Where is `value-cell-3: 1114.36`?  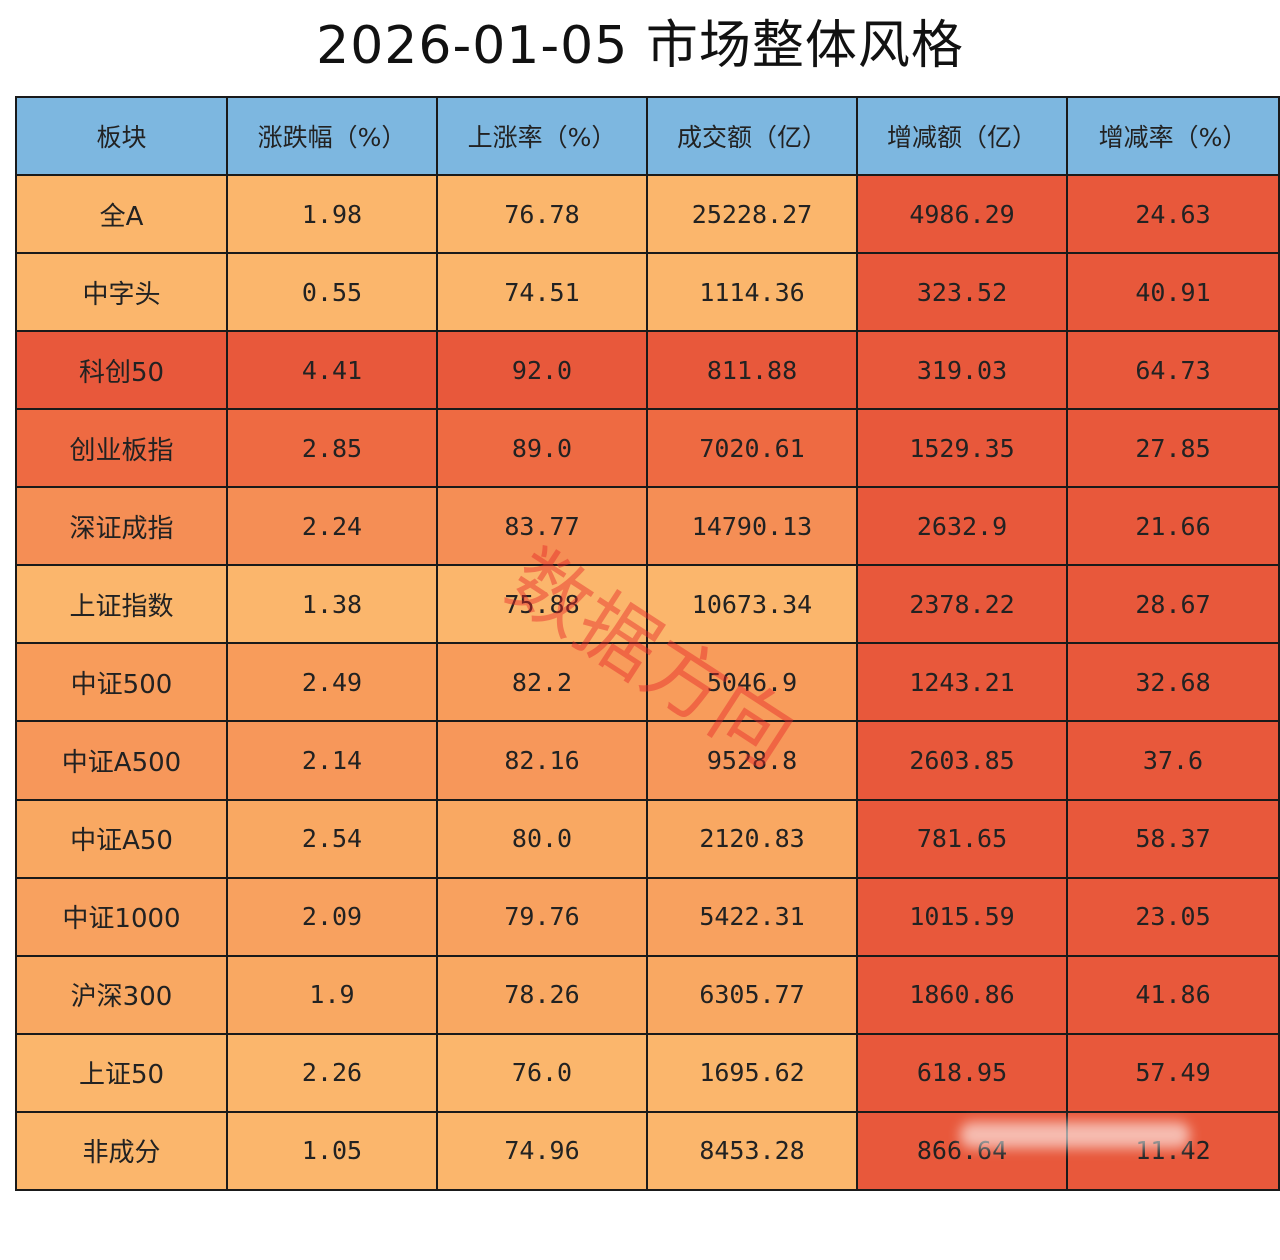
value-cell-3: 1114.36 is located at coordinates (752, 292).